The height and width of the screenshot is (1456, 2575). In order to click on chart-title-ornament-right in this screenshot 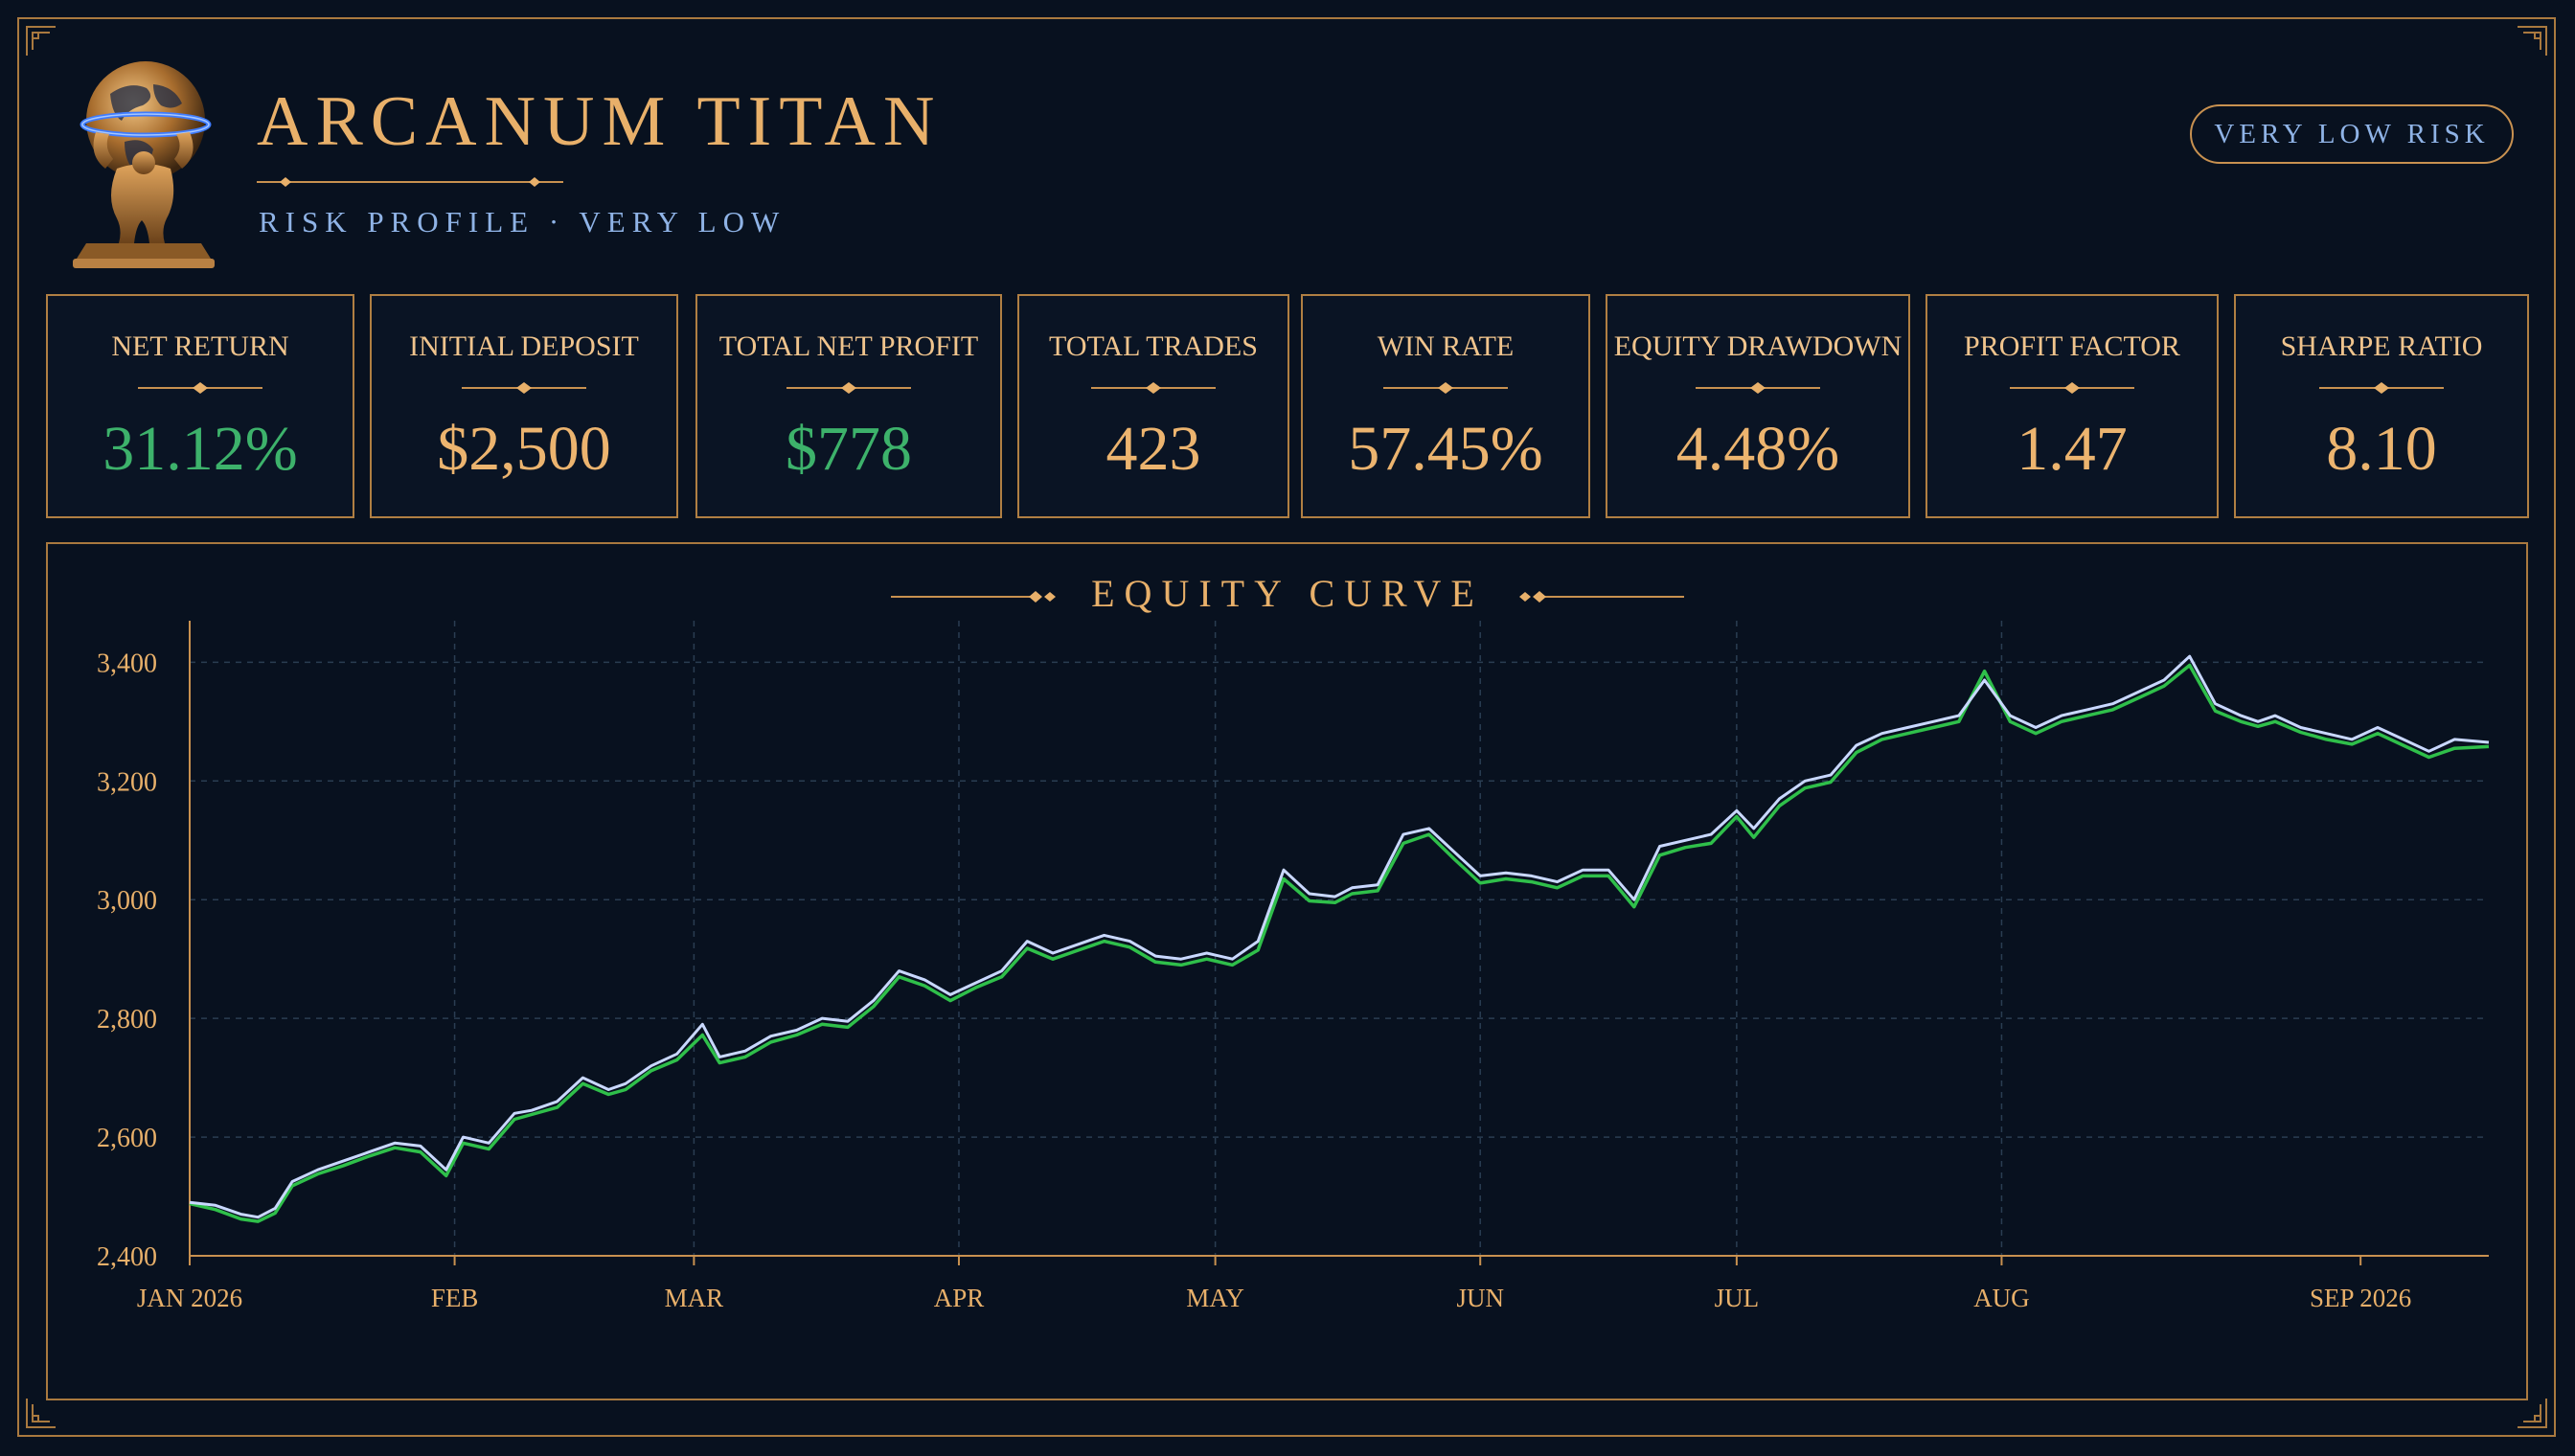, I will do `click(1601, 597)`.